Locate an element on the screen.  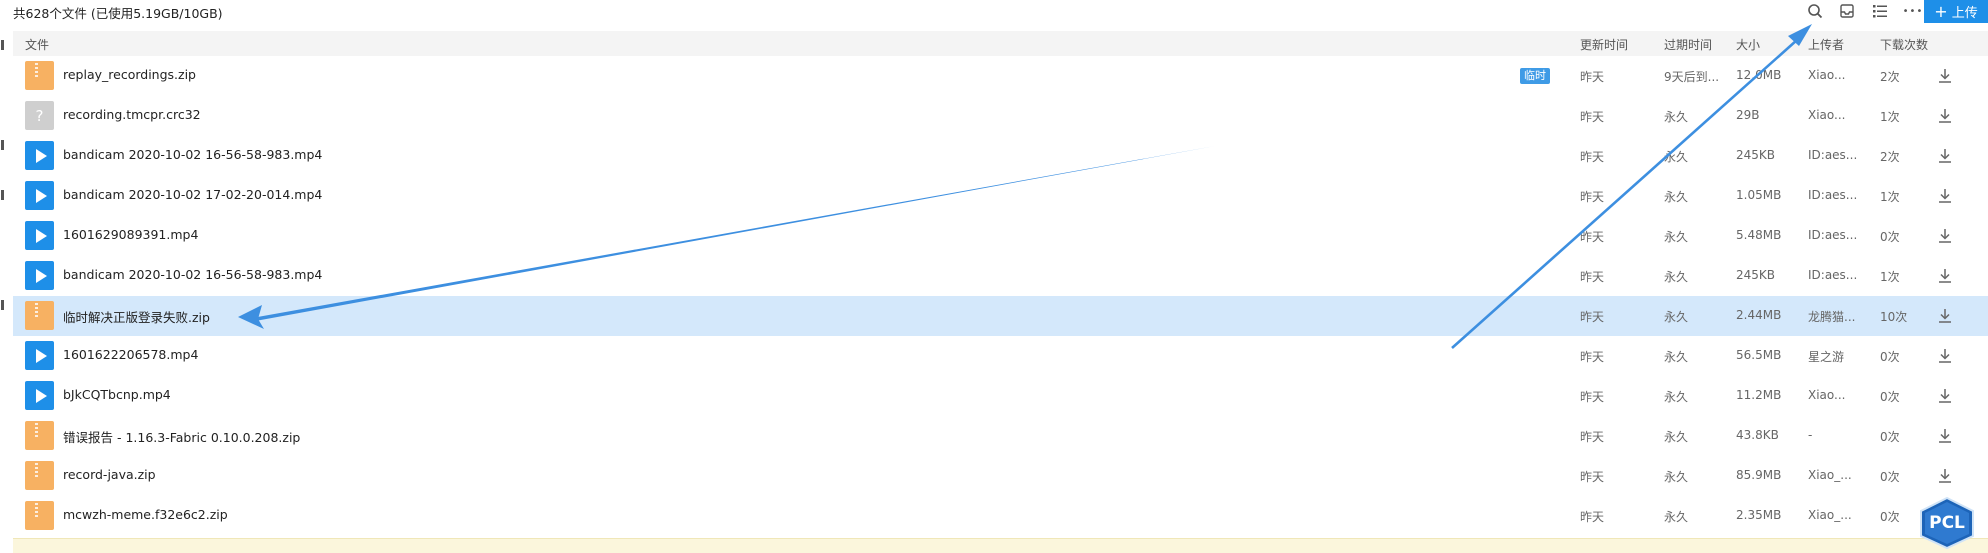
list-view-icon is located at coordinates (1880, 11).